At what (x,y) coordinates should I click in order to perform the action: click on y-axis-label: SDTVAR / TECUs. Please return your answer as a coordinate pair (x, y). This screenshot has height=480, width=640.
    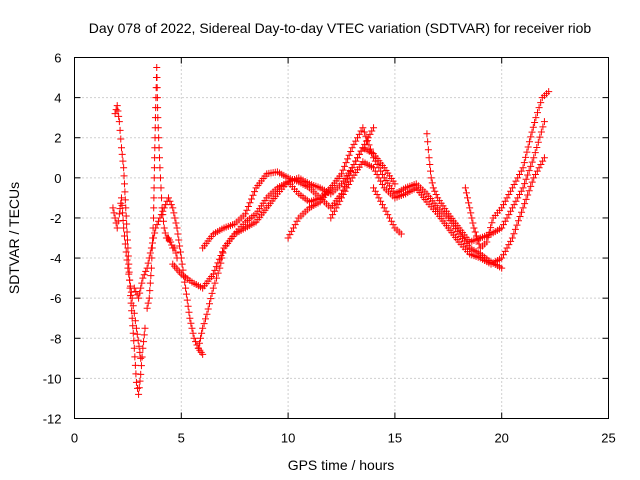
    Looking at the image, I should click on (14, 238).